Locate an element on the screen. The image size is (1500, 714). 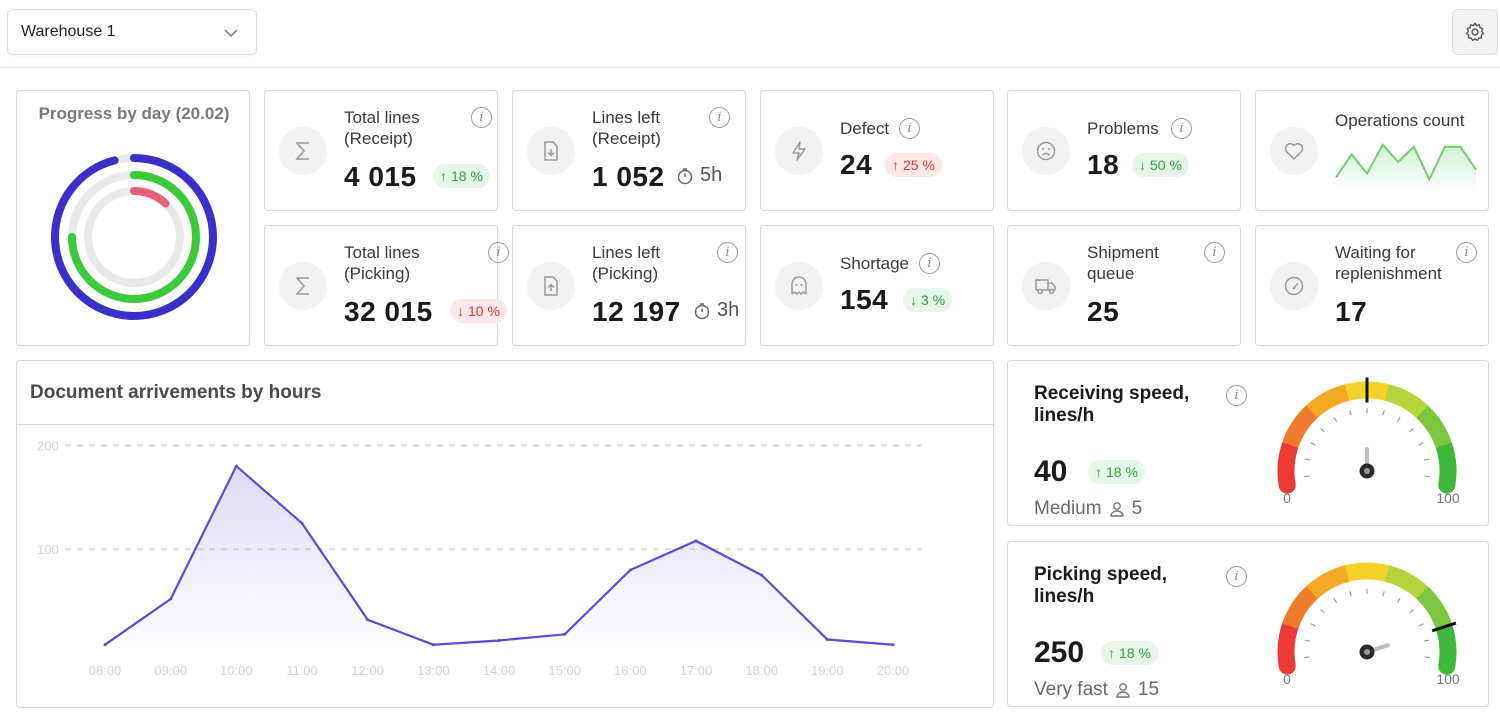
x-tick-label: 14:00 is located at coordinates (499, 670).